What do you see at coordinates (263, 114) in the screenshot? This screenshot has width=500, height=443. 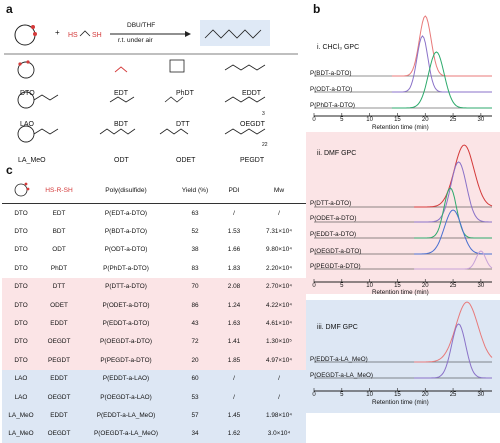 I see `oeg-subscript: 3` at bounding box center [263, 114].